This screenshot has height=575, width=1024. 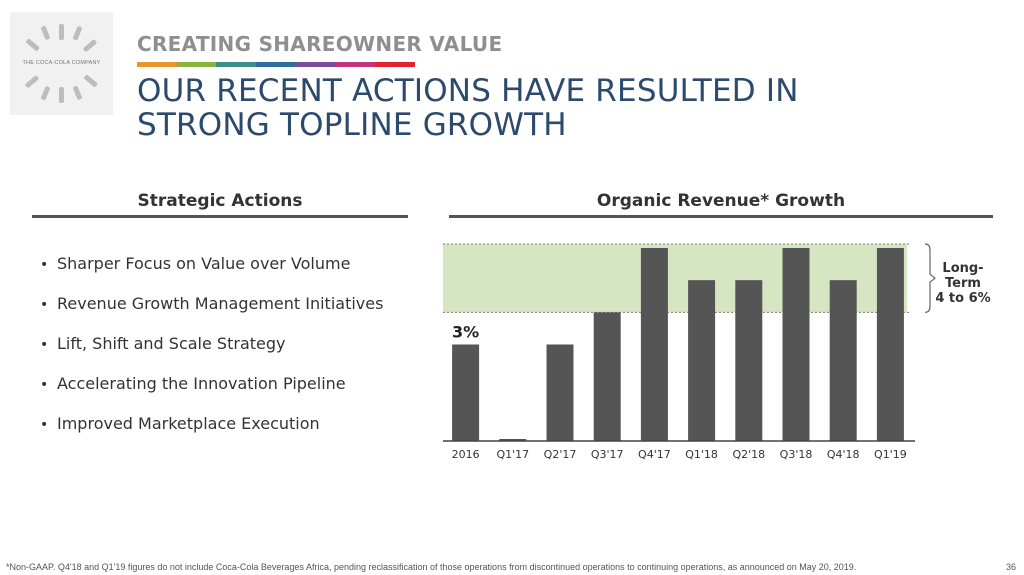 What do you see at coordinates (211, 394) in the screenshot?
I see `list-item: • Accelerating the Innovation Pipeline` at bounding box center [211, 394].